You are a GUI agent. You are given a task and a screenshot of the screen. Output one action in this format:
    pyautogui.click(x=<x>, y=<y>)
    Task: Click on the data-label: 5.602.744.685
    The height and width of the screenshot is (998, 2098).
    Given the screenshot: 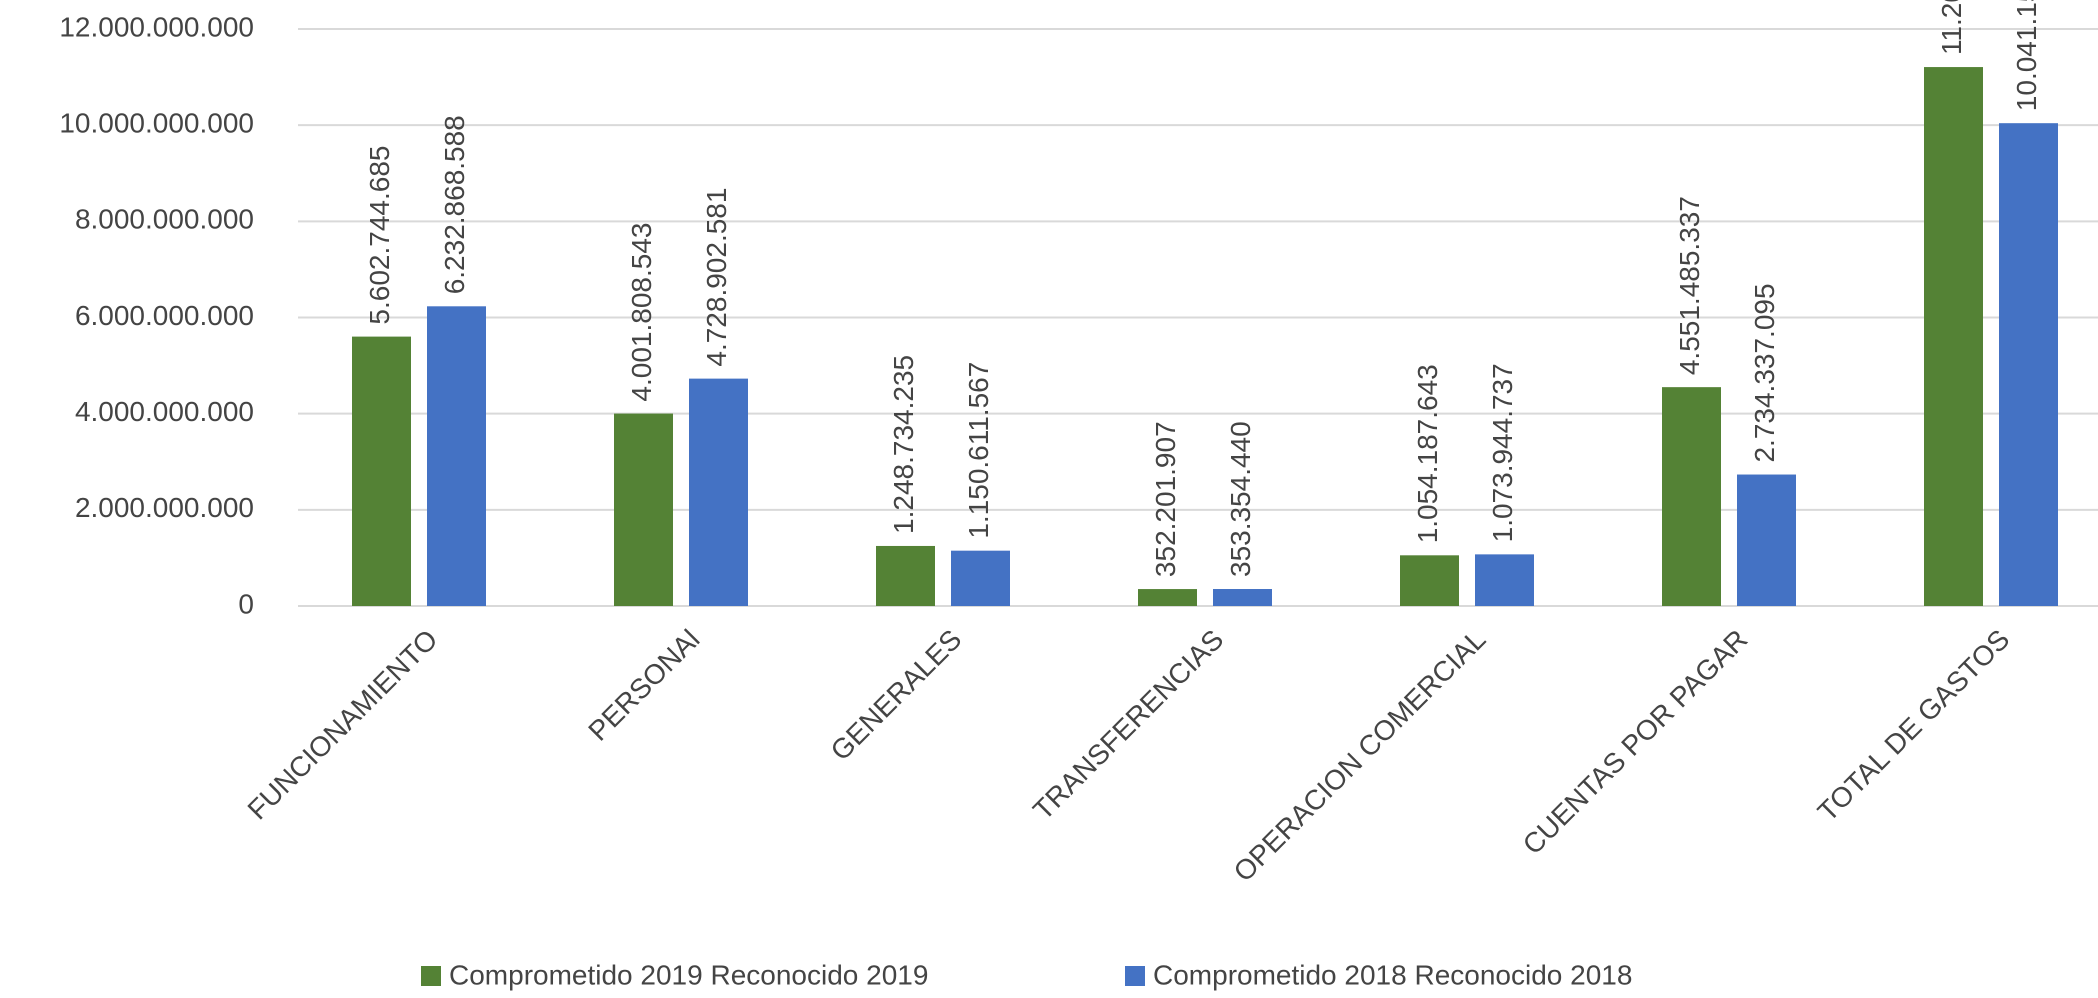 What is the action you would take?
    pyautogui.click(x=379, y=235)
    